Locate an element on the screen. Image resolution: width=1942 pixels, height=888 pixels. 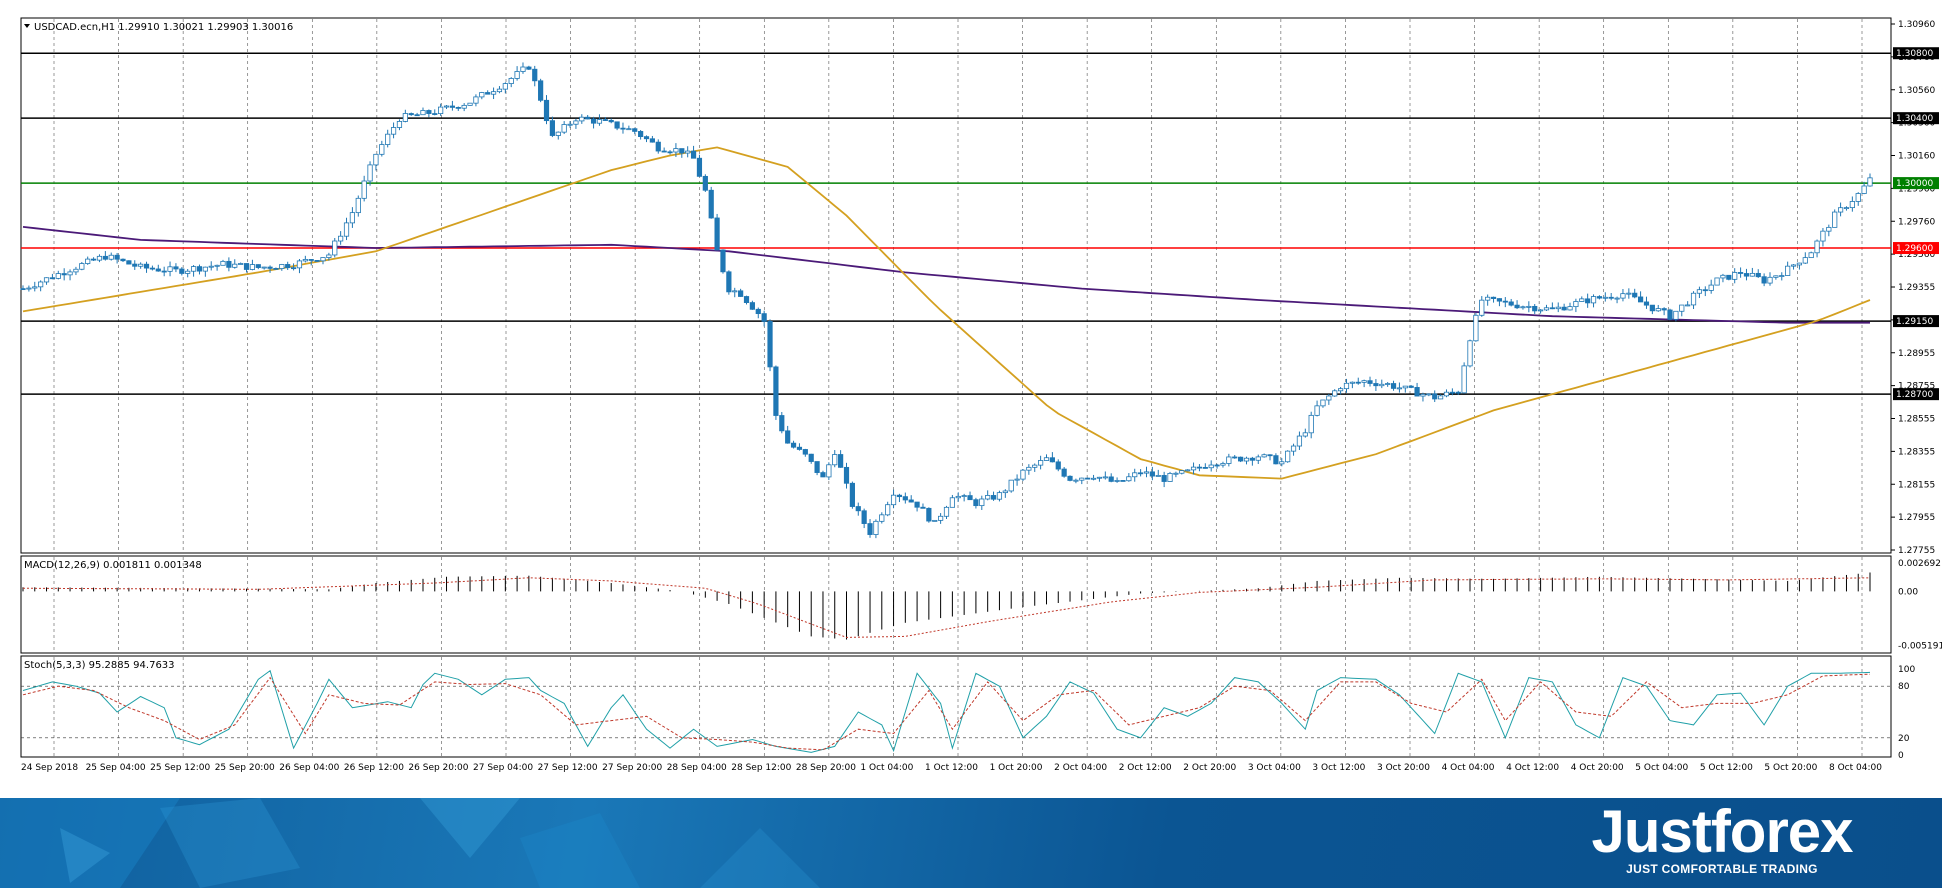
time-tick-label: 25 Sep 12:00 is located at coordinates (180, 768).